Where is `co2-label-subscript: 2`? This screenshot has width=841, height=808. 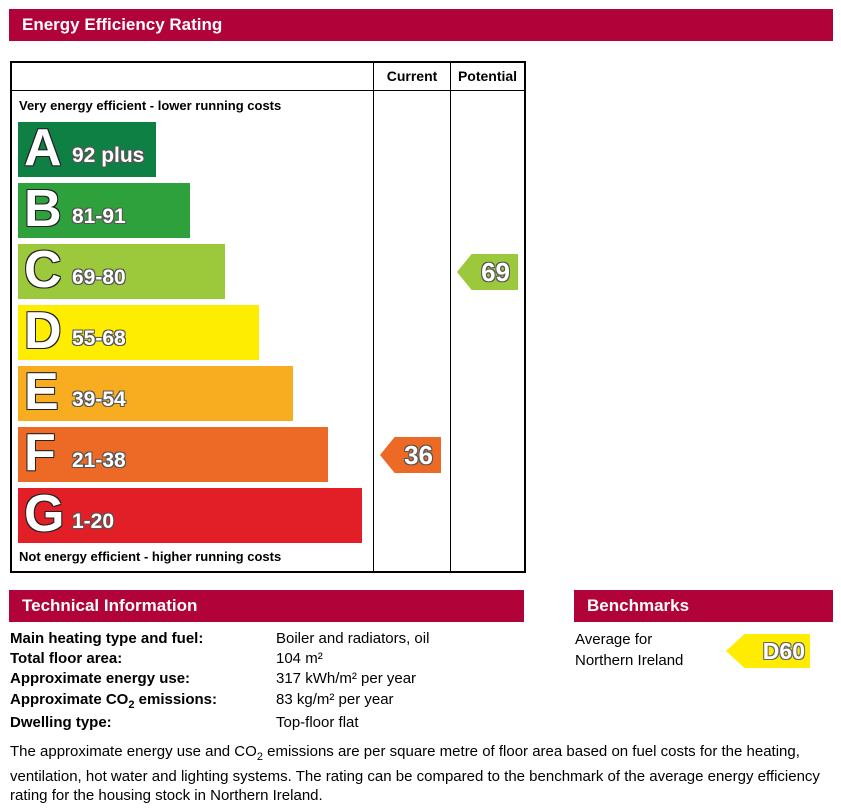 co2-label-subscript: 2 is located at coordinates (131, 705).